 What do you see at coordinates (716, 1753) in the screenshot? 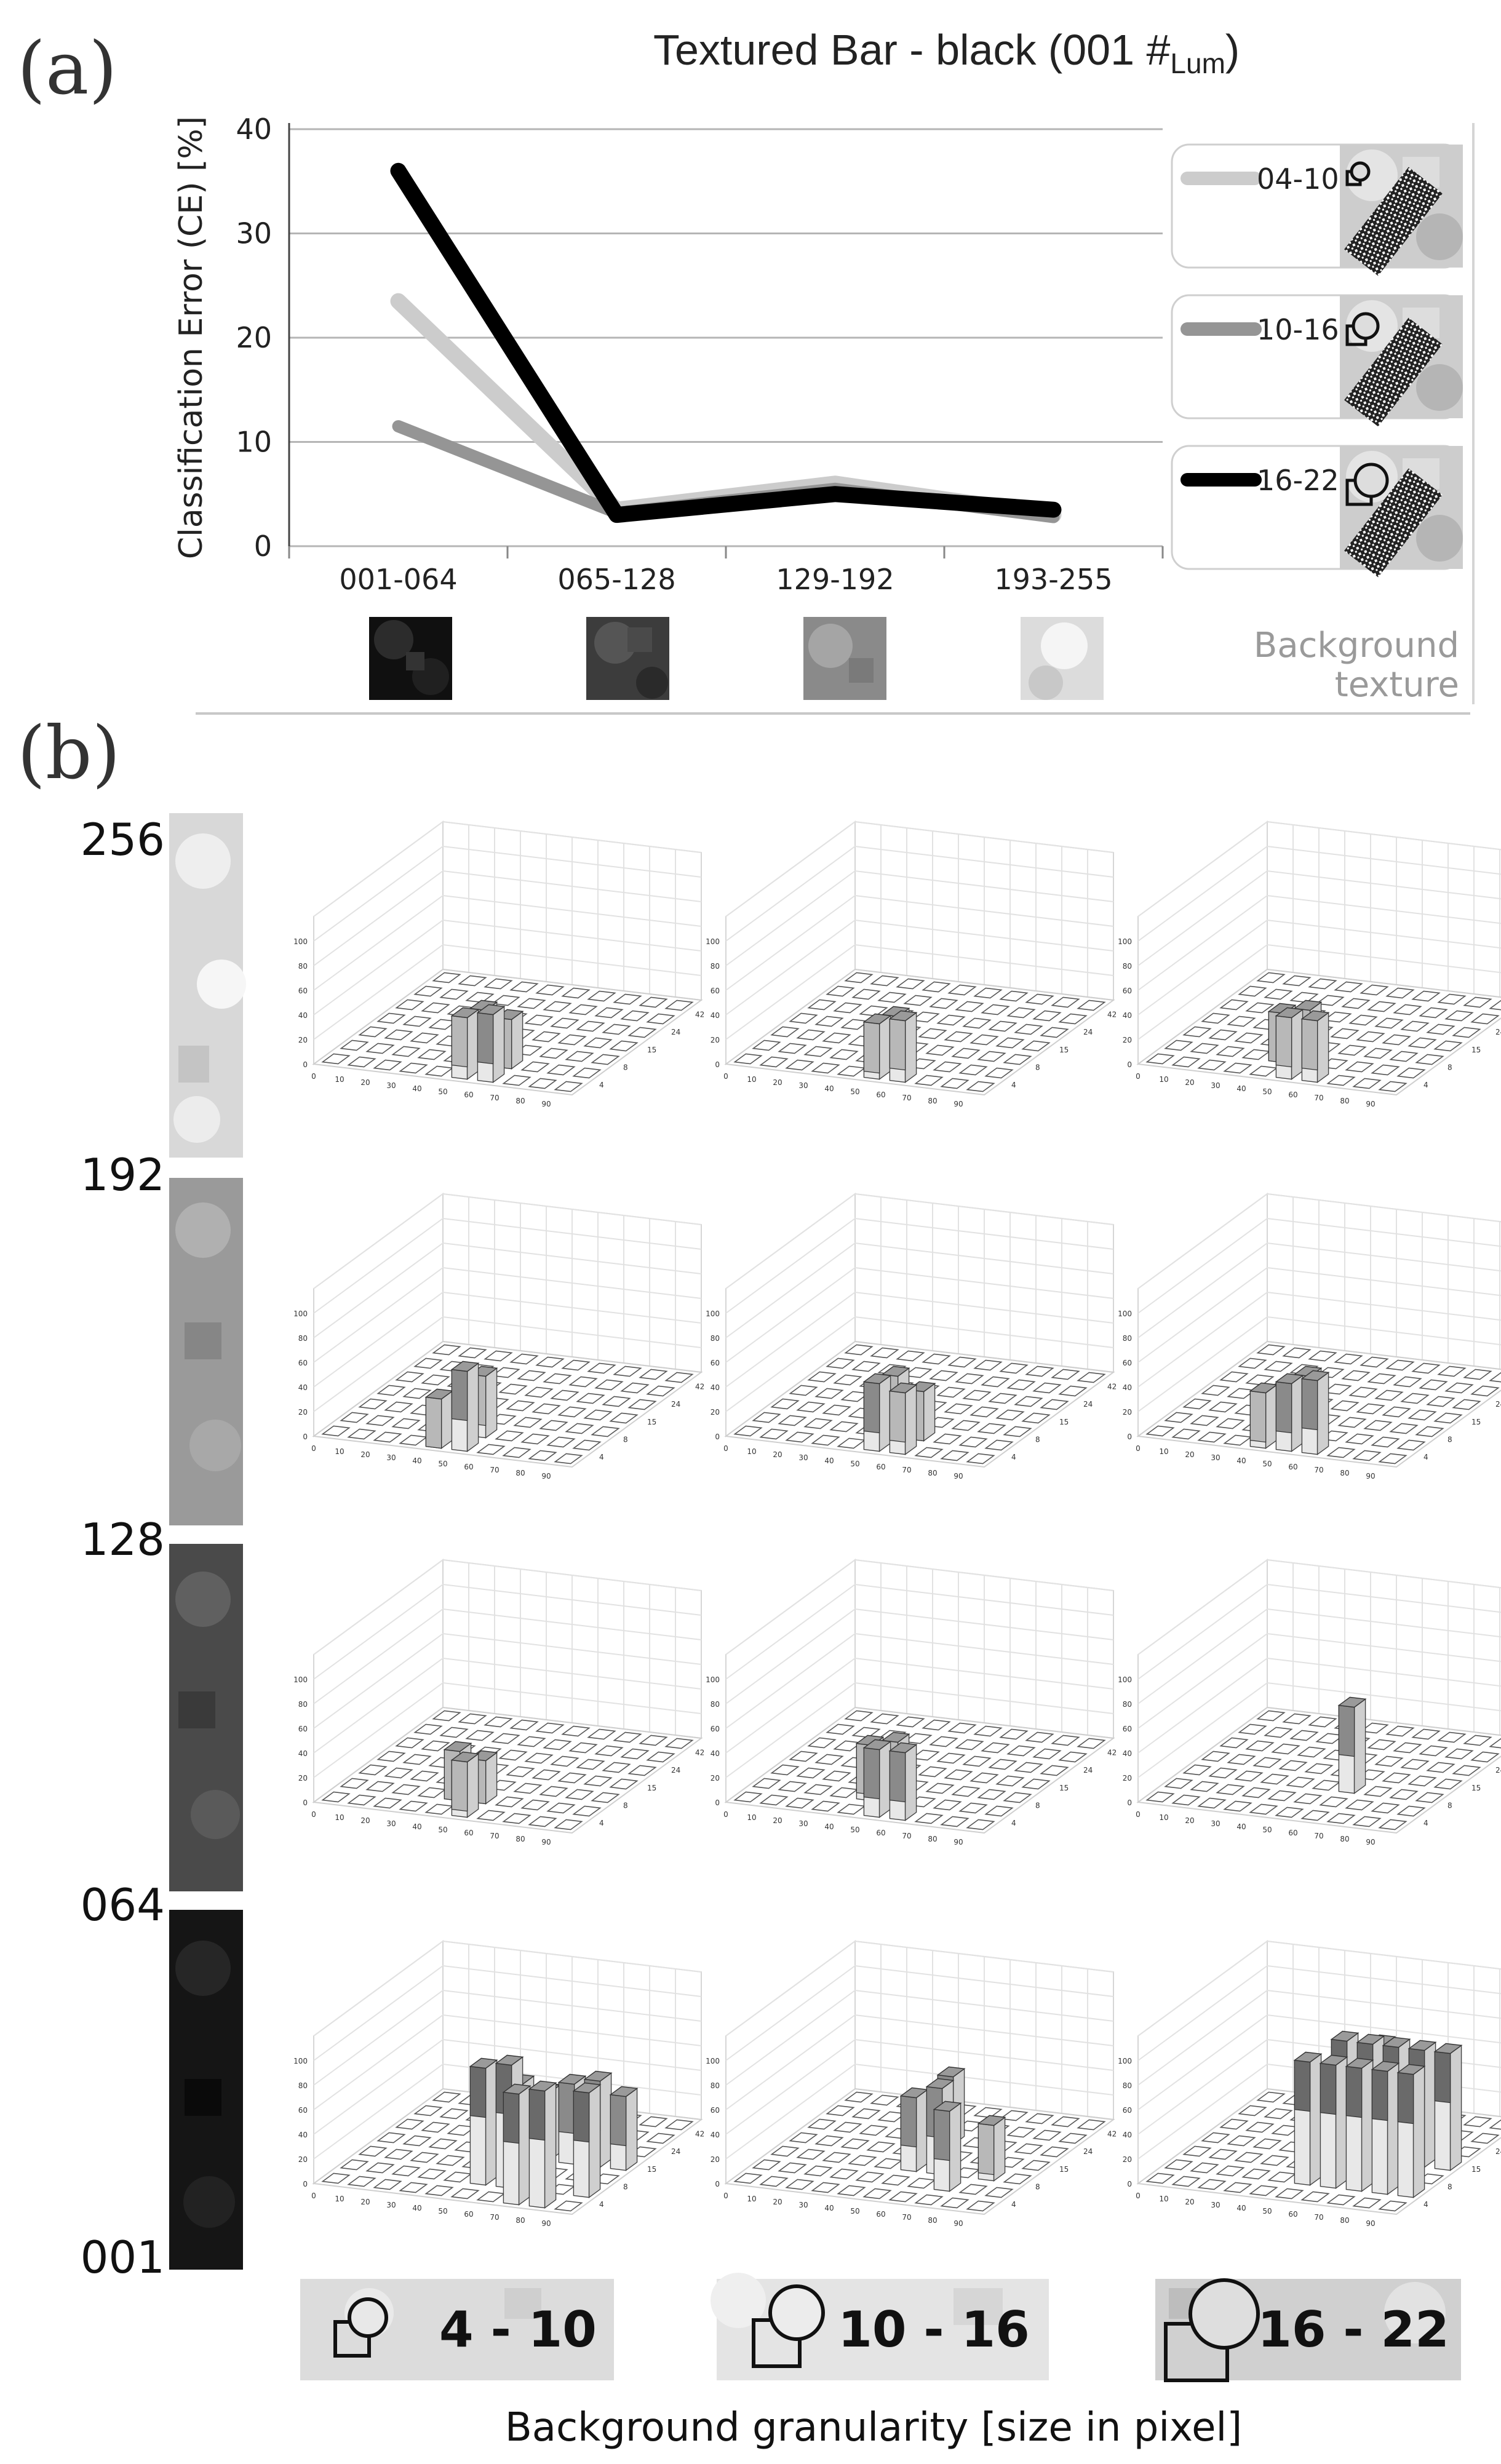
I see `z-tick-label: 40` at bounding box center [716, 1753].